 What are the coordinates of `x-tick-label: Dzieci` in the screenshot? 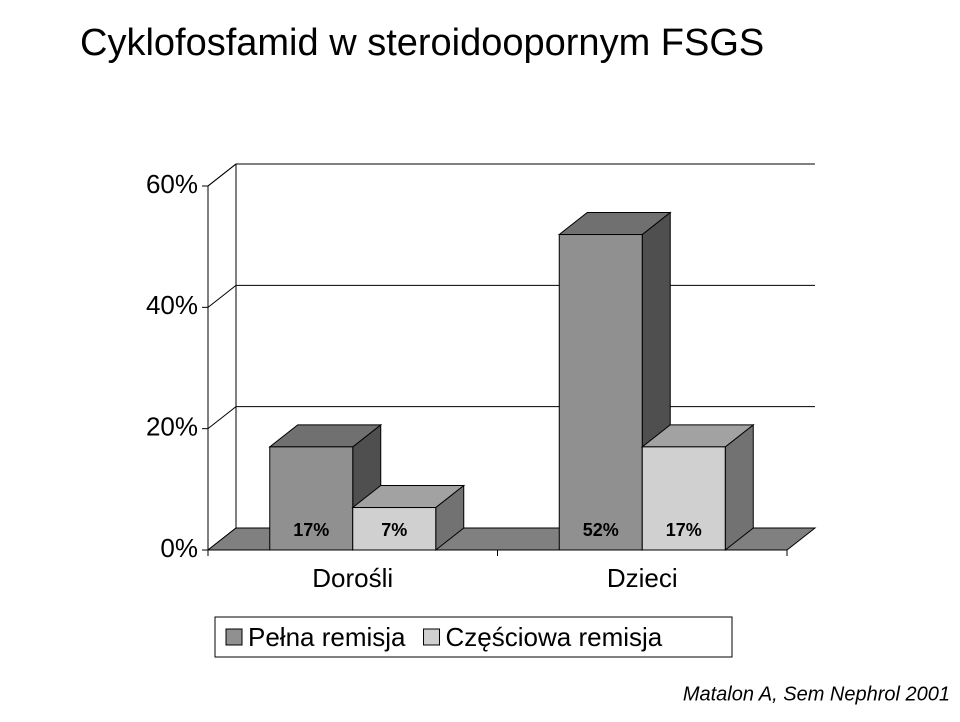 It's located at (642, 578).